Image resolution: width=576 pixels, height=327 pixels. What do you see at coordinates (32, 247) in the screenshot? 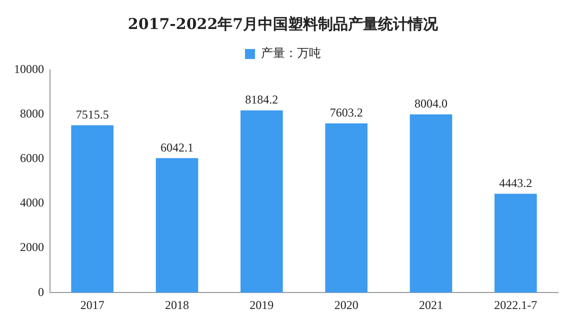
I see `y-tick-label: 2000` at bounding box center [32, 247].